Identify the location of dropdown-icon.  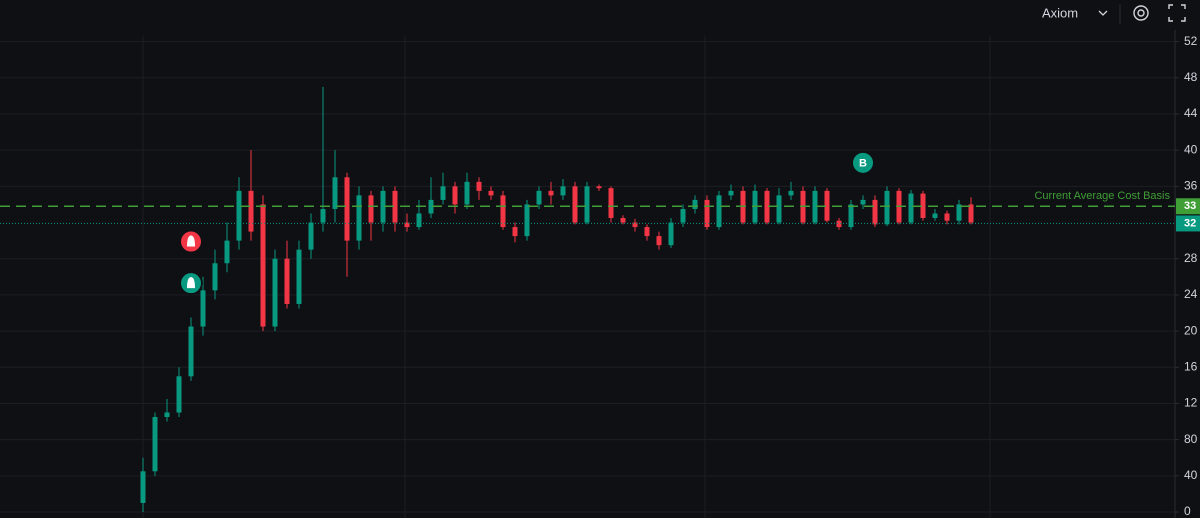
(1103, 13).